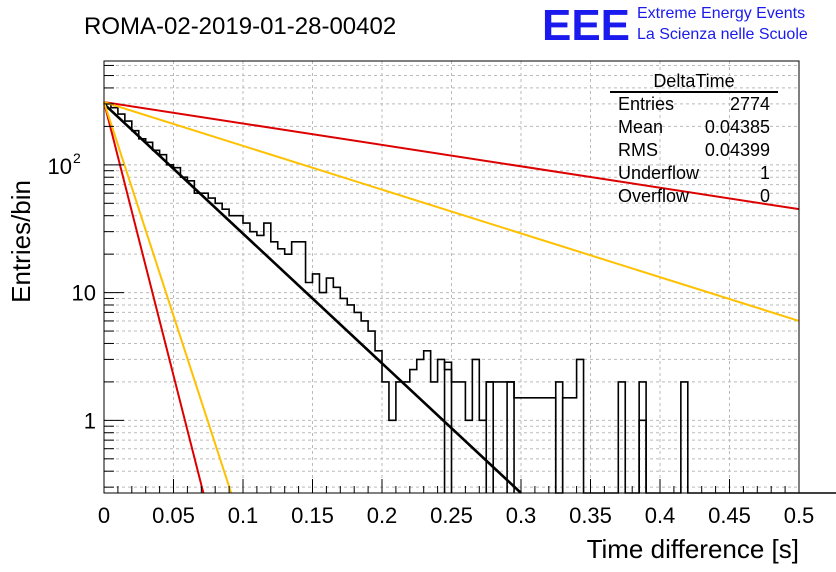 The height and width of the screenshot is (572, 836). Describe the element at coordinates (737, 127) in the screenshot. I see `stats-value-mean: 0.04385` at that location.